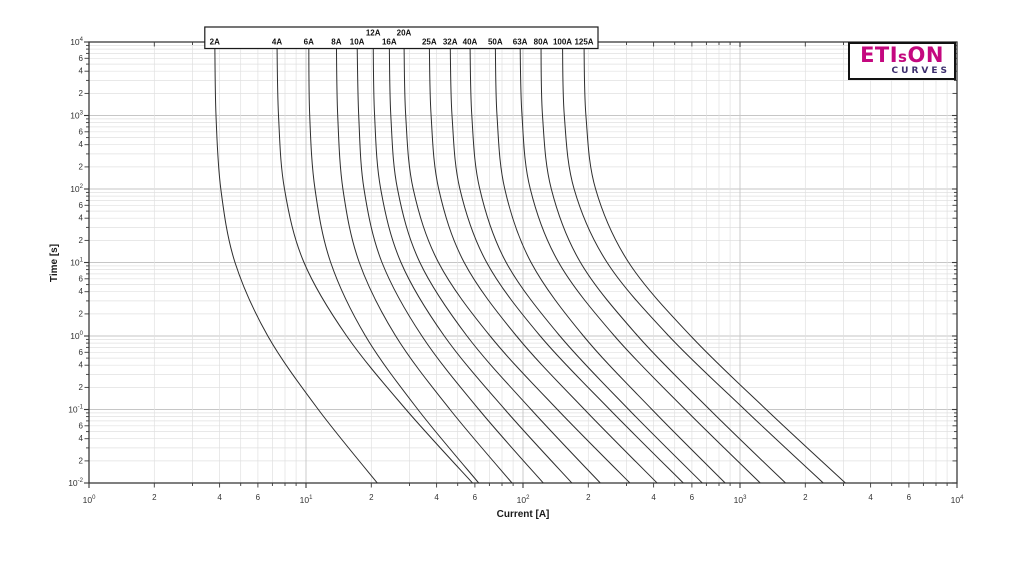 This screenshot has width=1010, height=574. I want to click on curve-8A, so click(424, 262).